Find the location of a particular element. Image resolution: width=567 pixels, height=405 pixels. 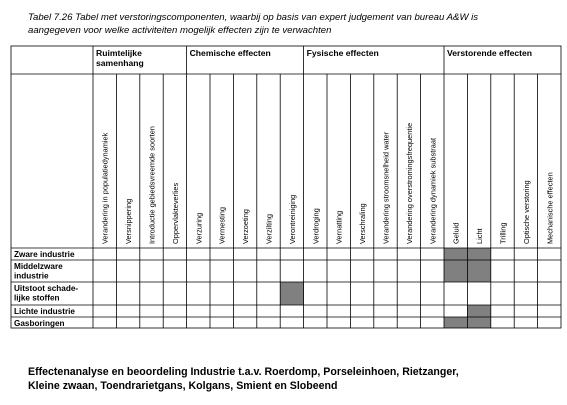

column-header-verzuring: Verzuring is located at coordinates (198, 228).